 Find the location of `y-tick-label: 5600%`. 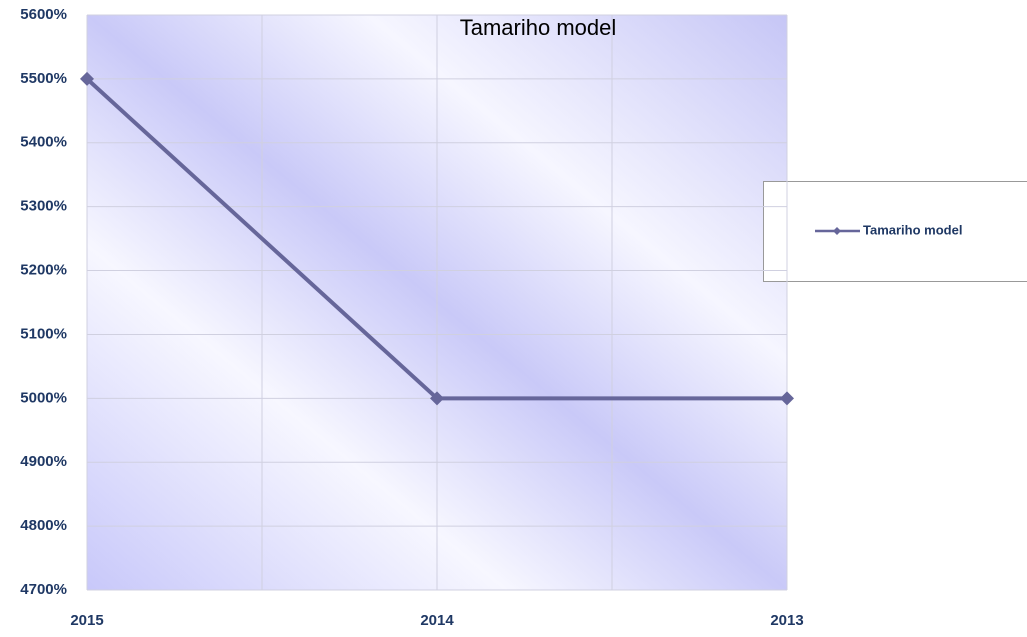

y-tick-label: 5600% is located at coordinates (43, 14).